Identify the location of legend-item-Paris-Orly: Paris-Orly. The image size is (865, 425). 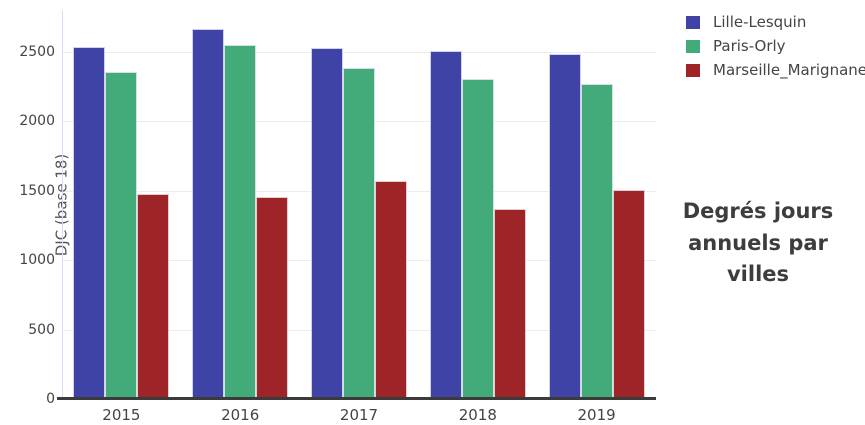
(775, 46).